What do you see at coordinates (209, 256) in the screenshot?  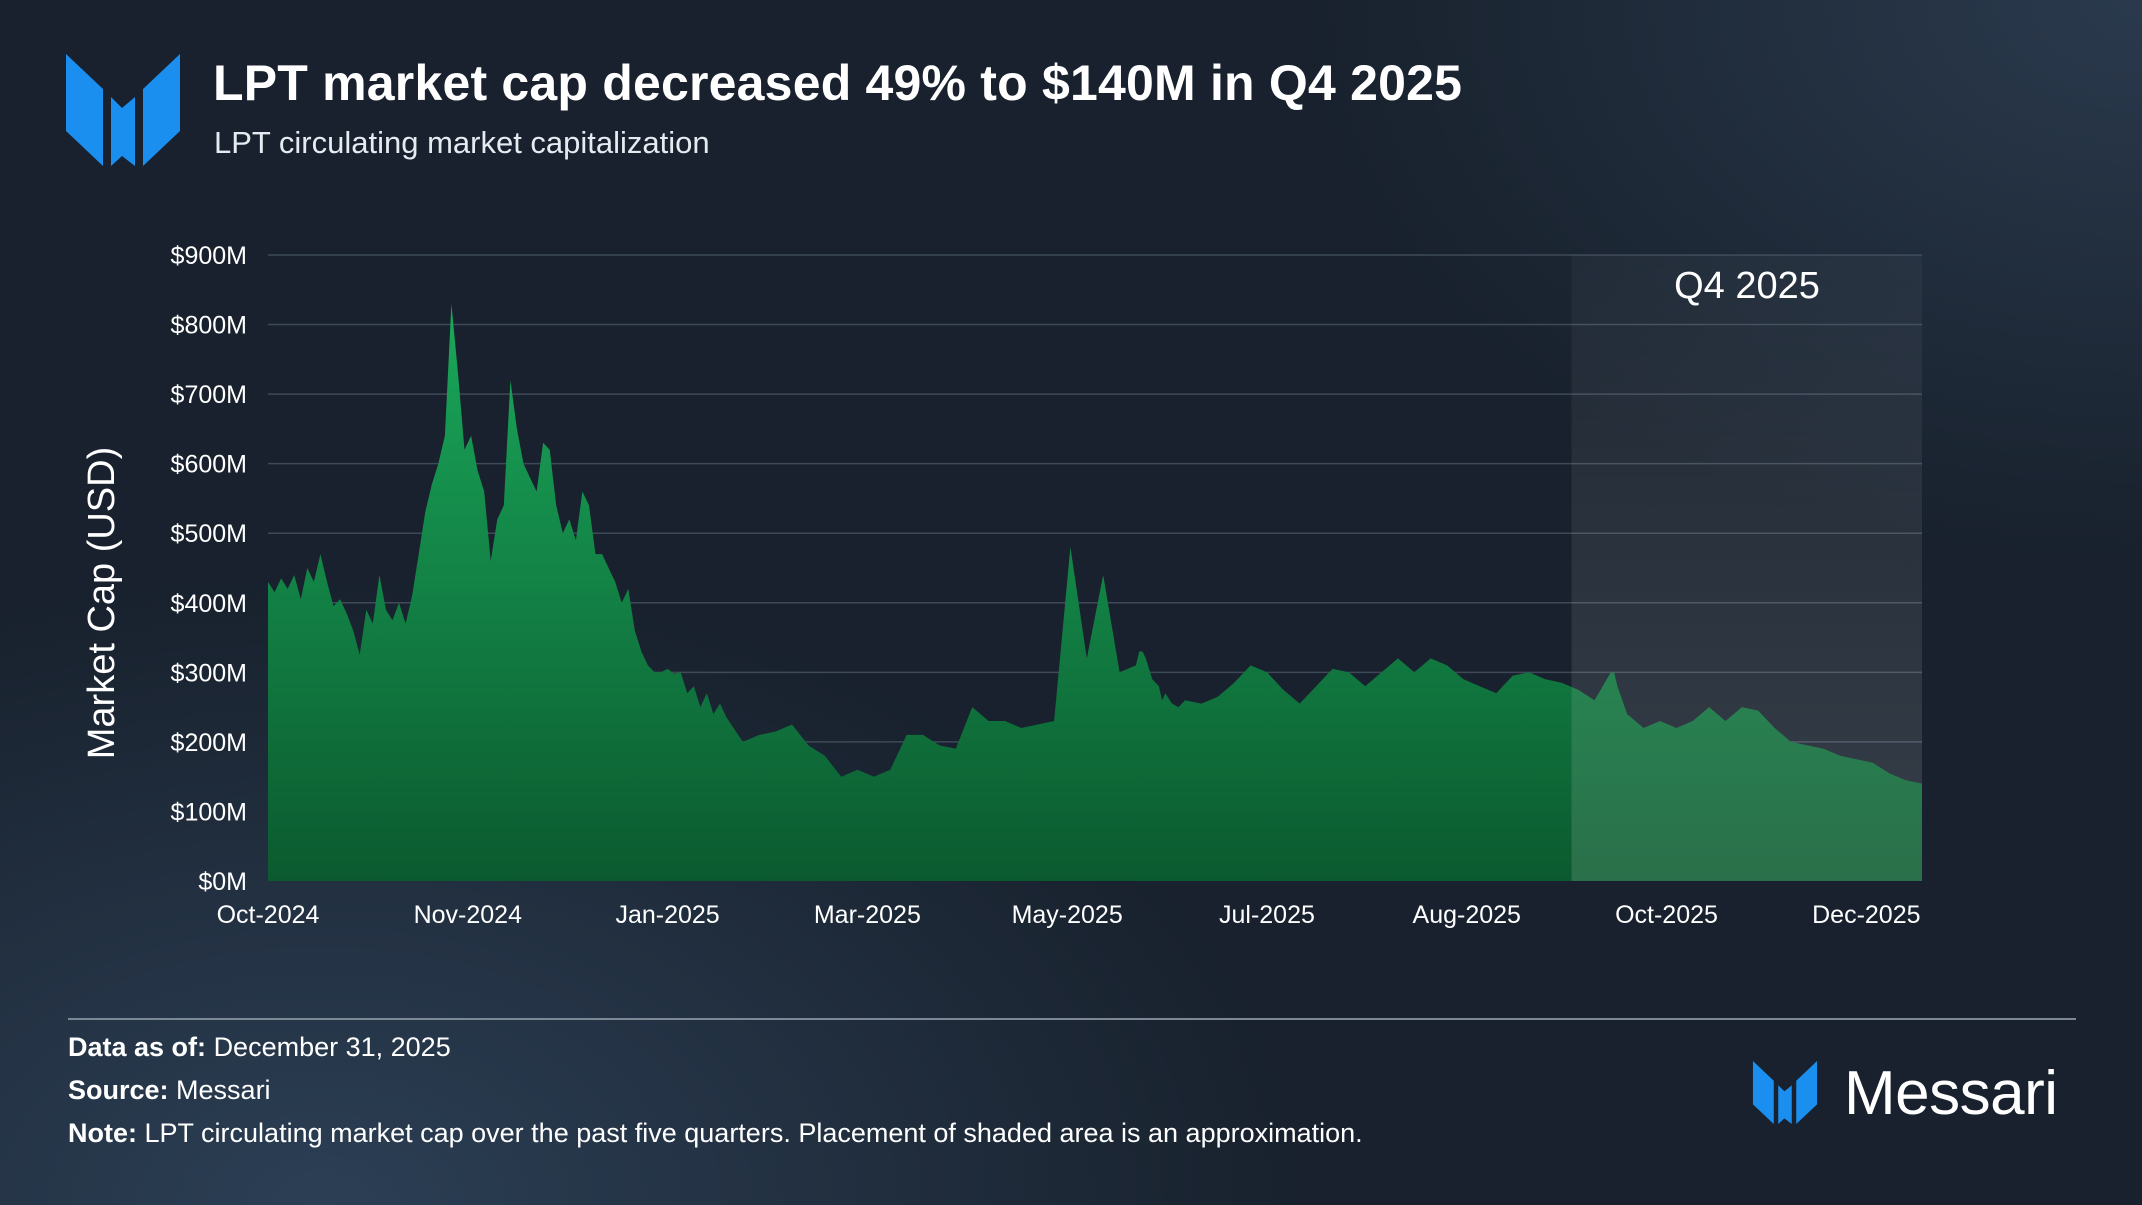 I see `y-tick-label: $900M` at bounding box center [209, 256].